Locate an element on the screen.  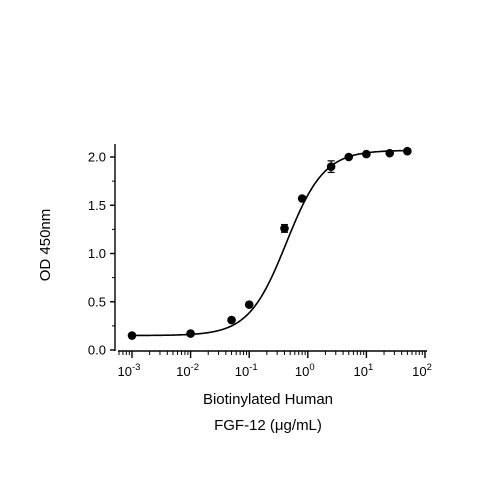
x-tick-label: 10² is located at coordinates (422, 370).